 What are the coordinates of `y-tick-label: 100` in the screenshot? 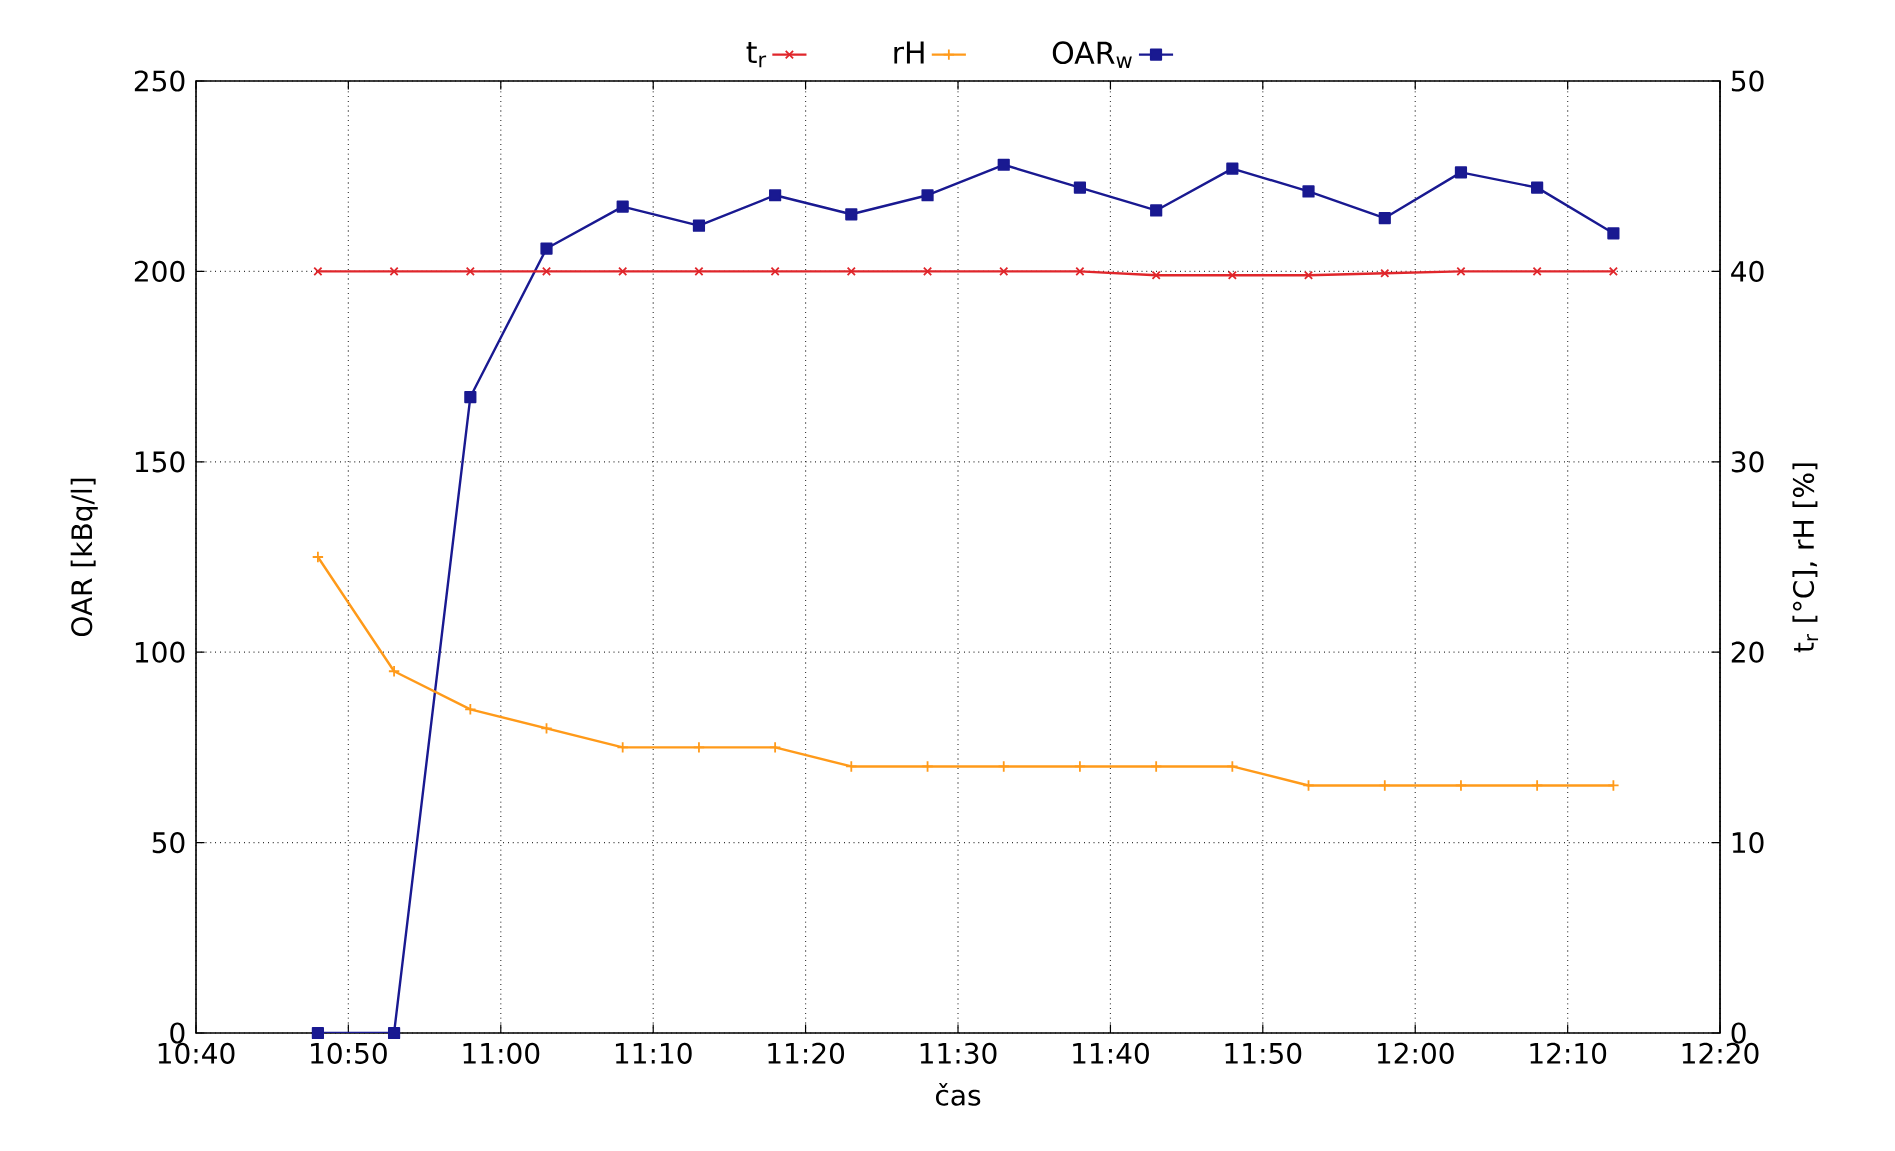 It's located at (160, 652).